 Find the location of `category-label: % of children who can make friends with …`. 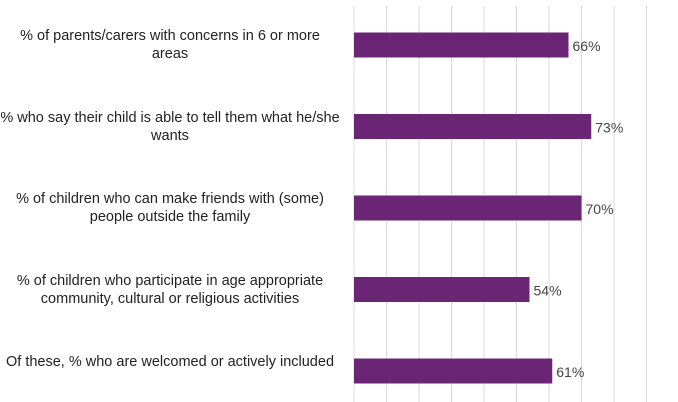

category-label: % of children who can make friends with … is located at coordinates (170, 208).